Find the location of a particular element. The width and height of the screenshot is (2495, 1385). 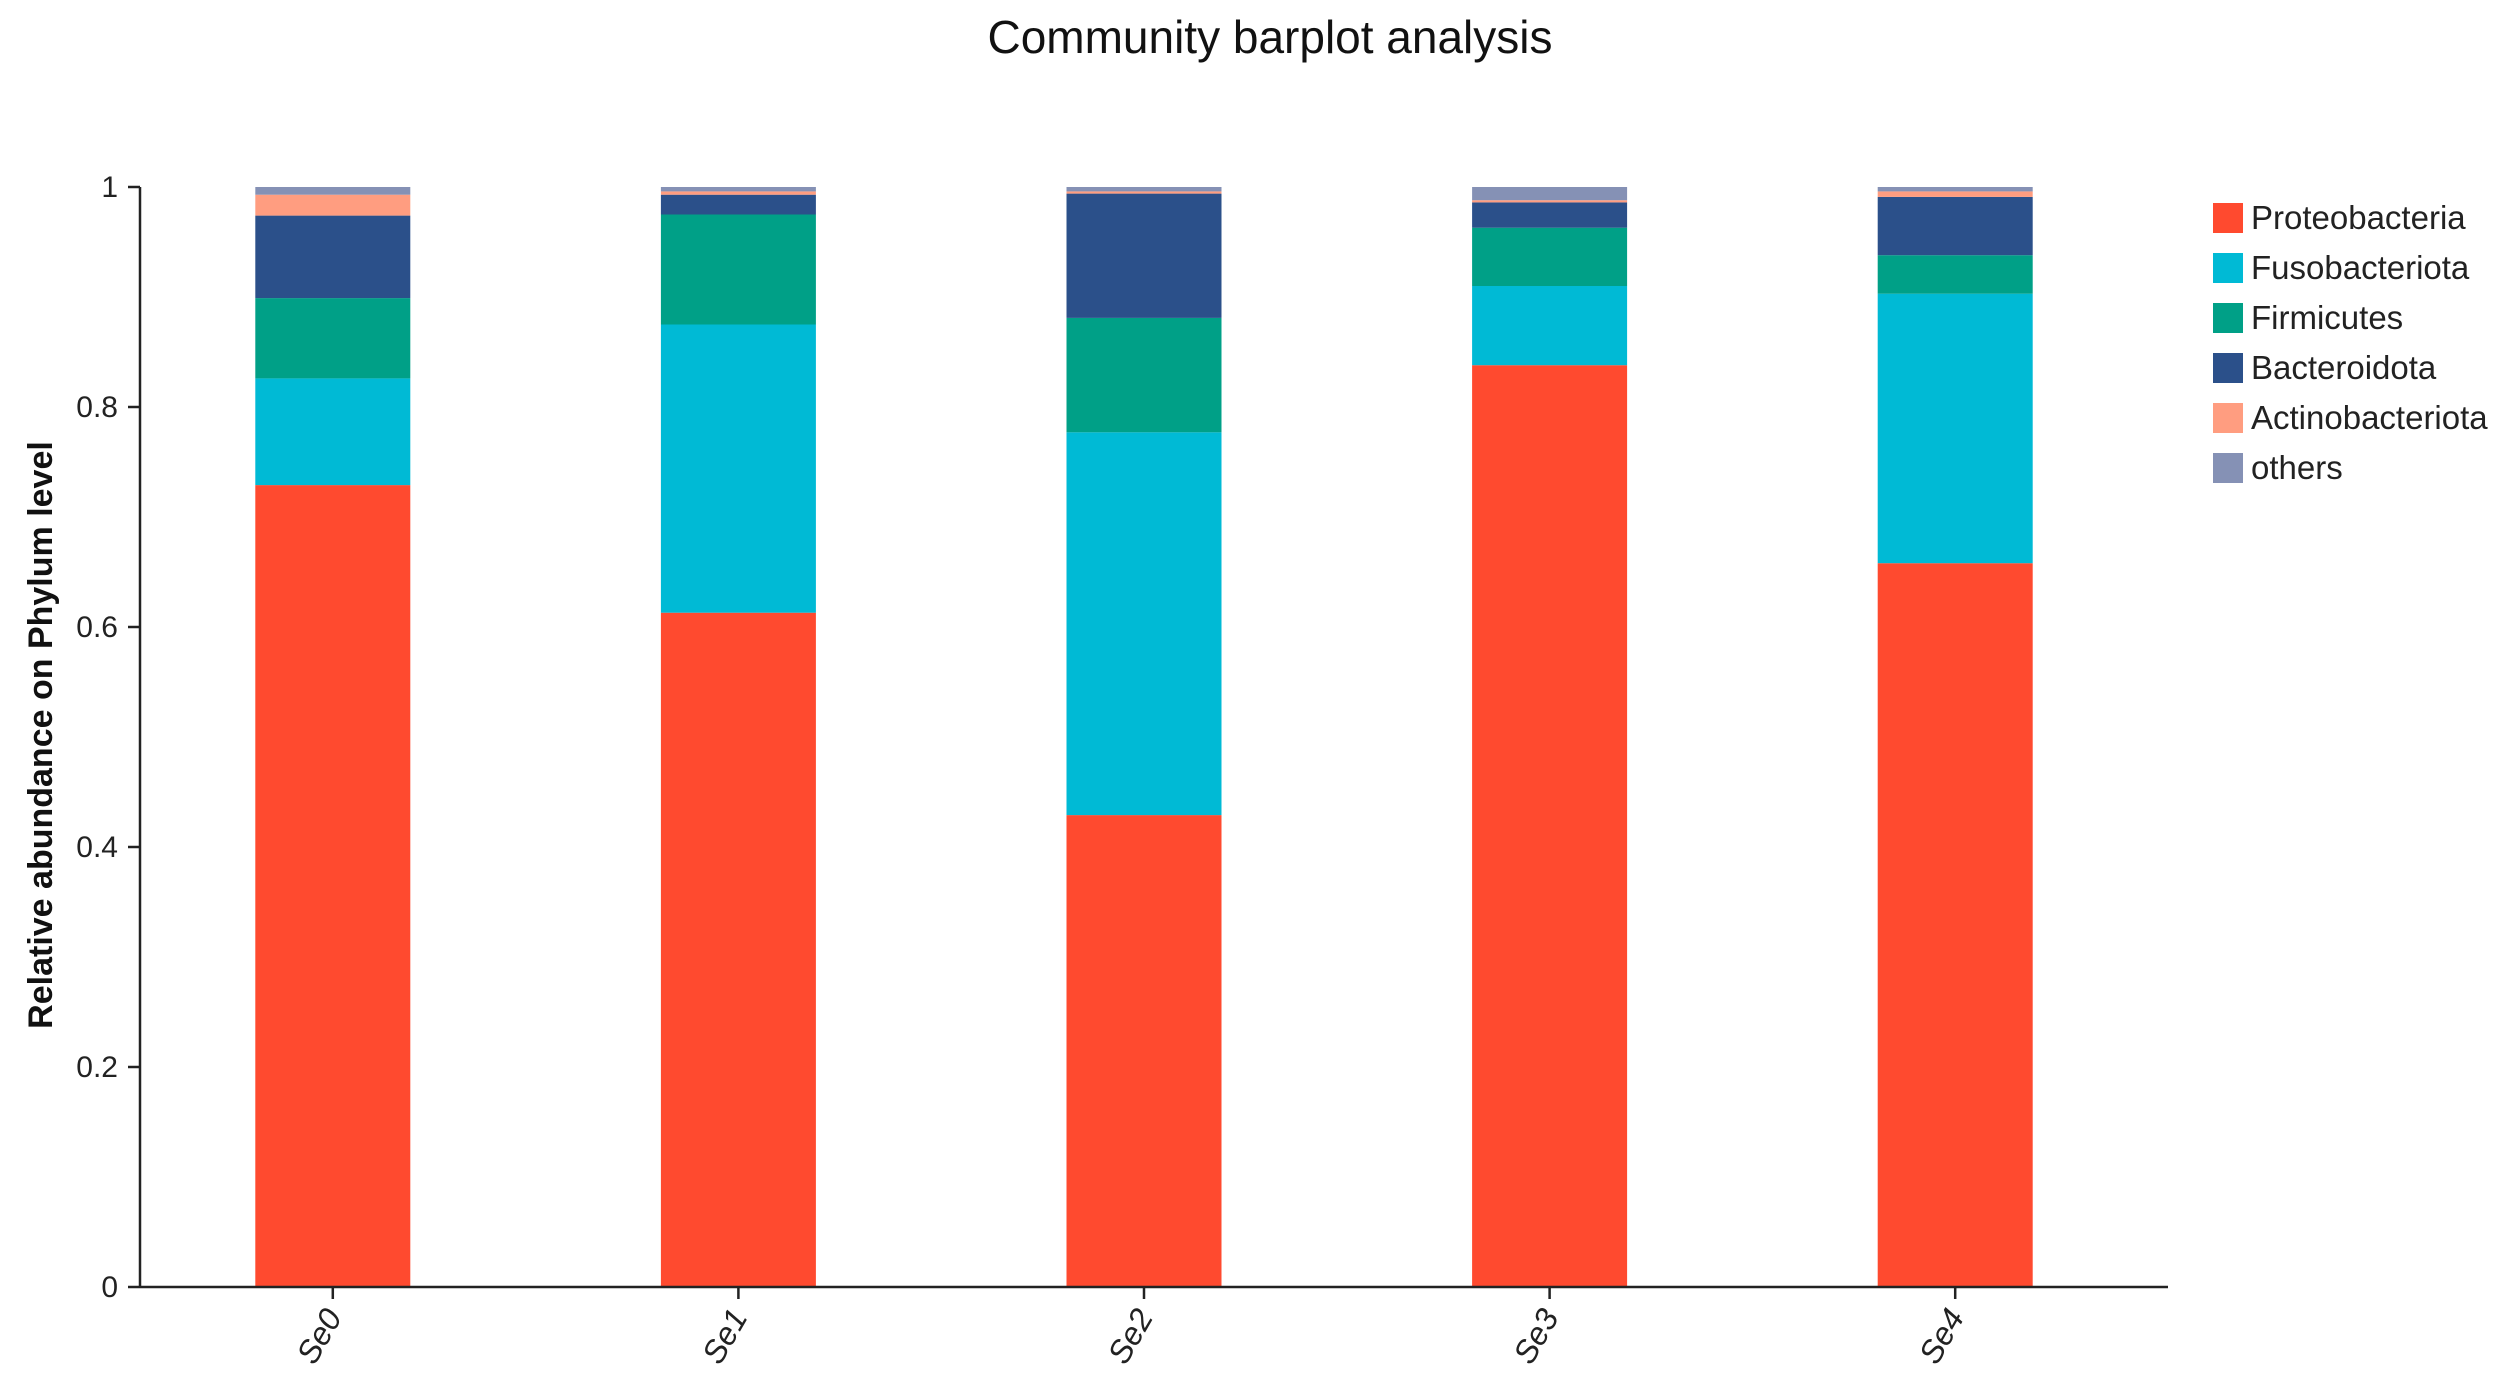

legend-label: Actinobacteriota is located at coordinates (2369, 417).